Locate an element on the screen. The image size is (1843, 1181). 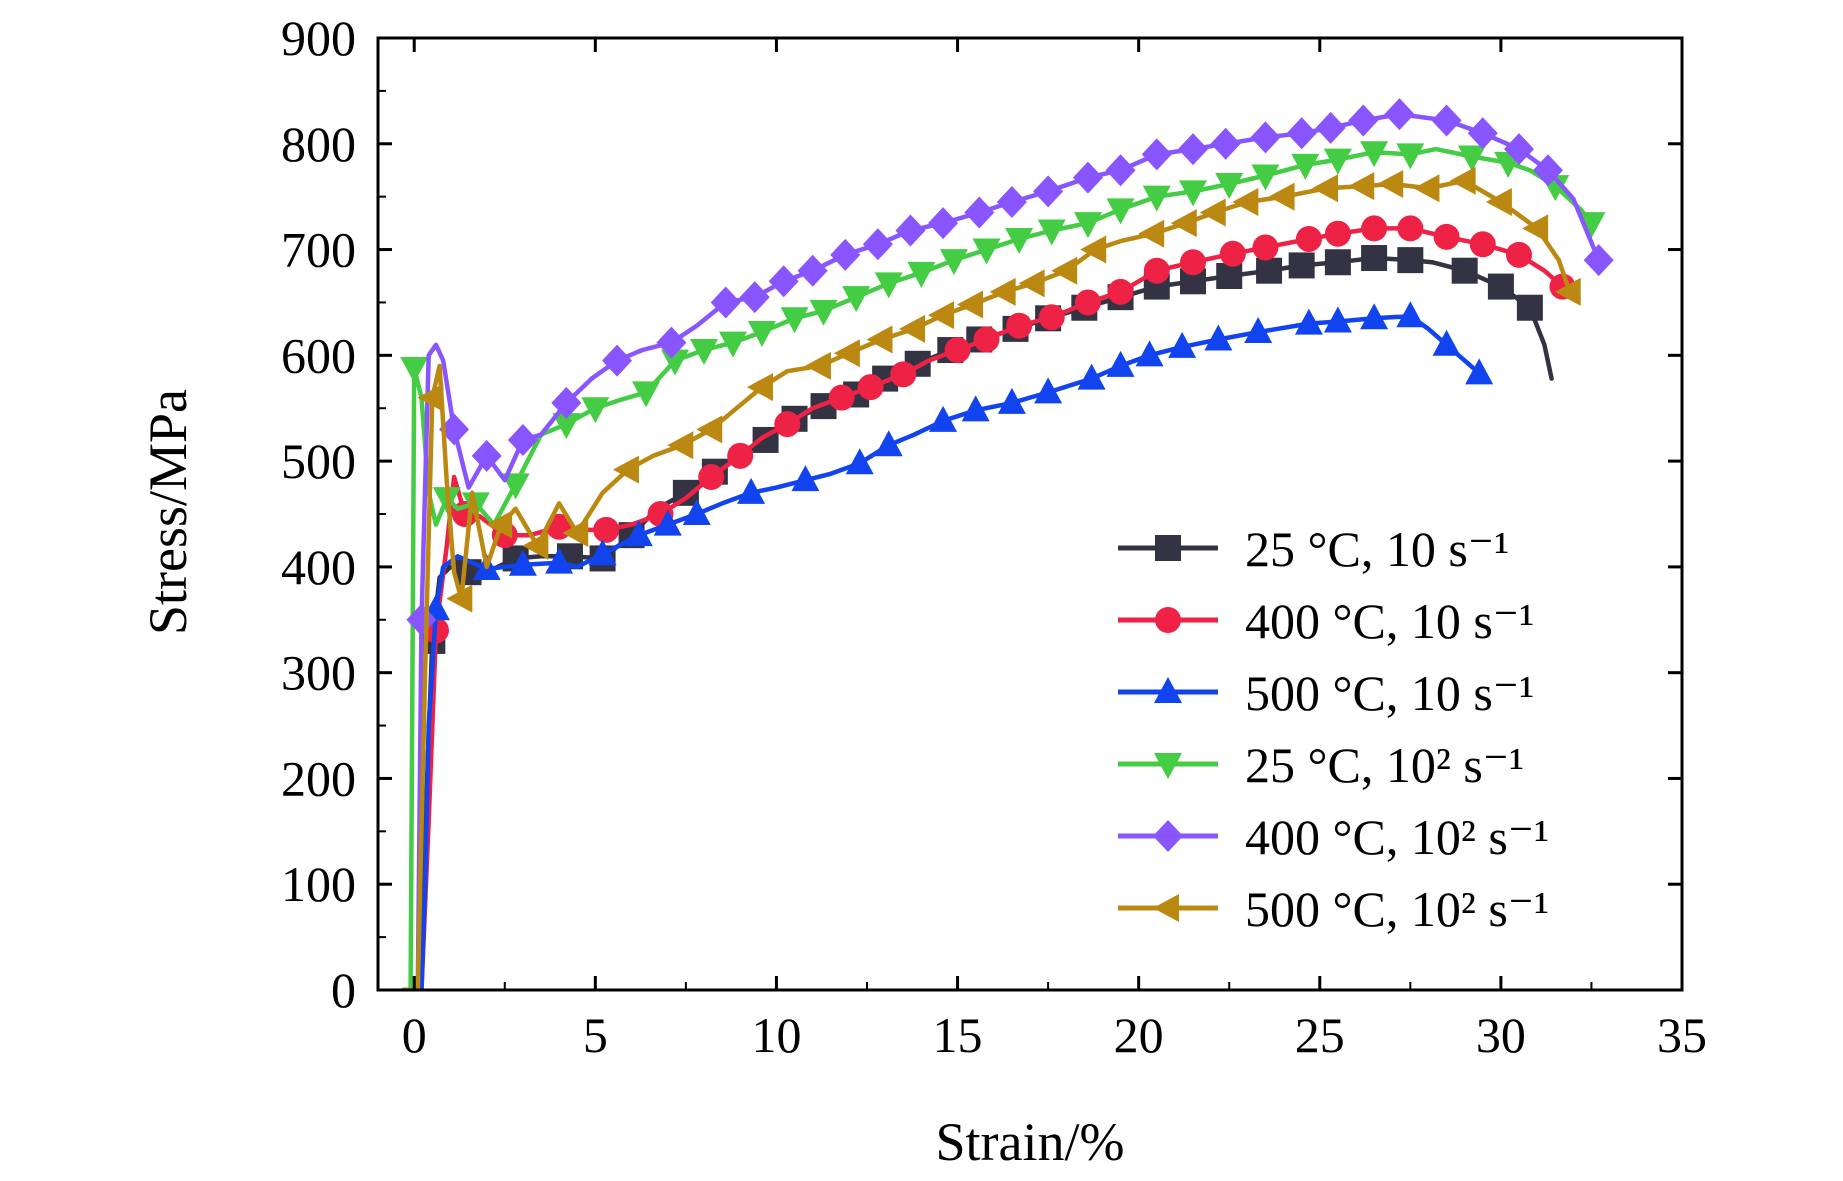
x-axis-title: Strain/% is located at coordinates (1030, 1142).